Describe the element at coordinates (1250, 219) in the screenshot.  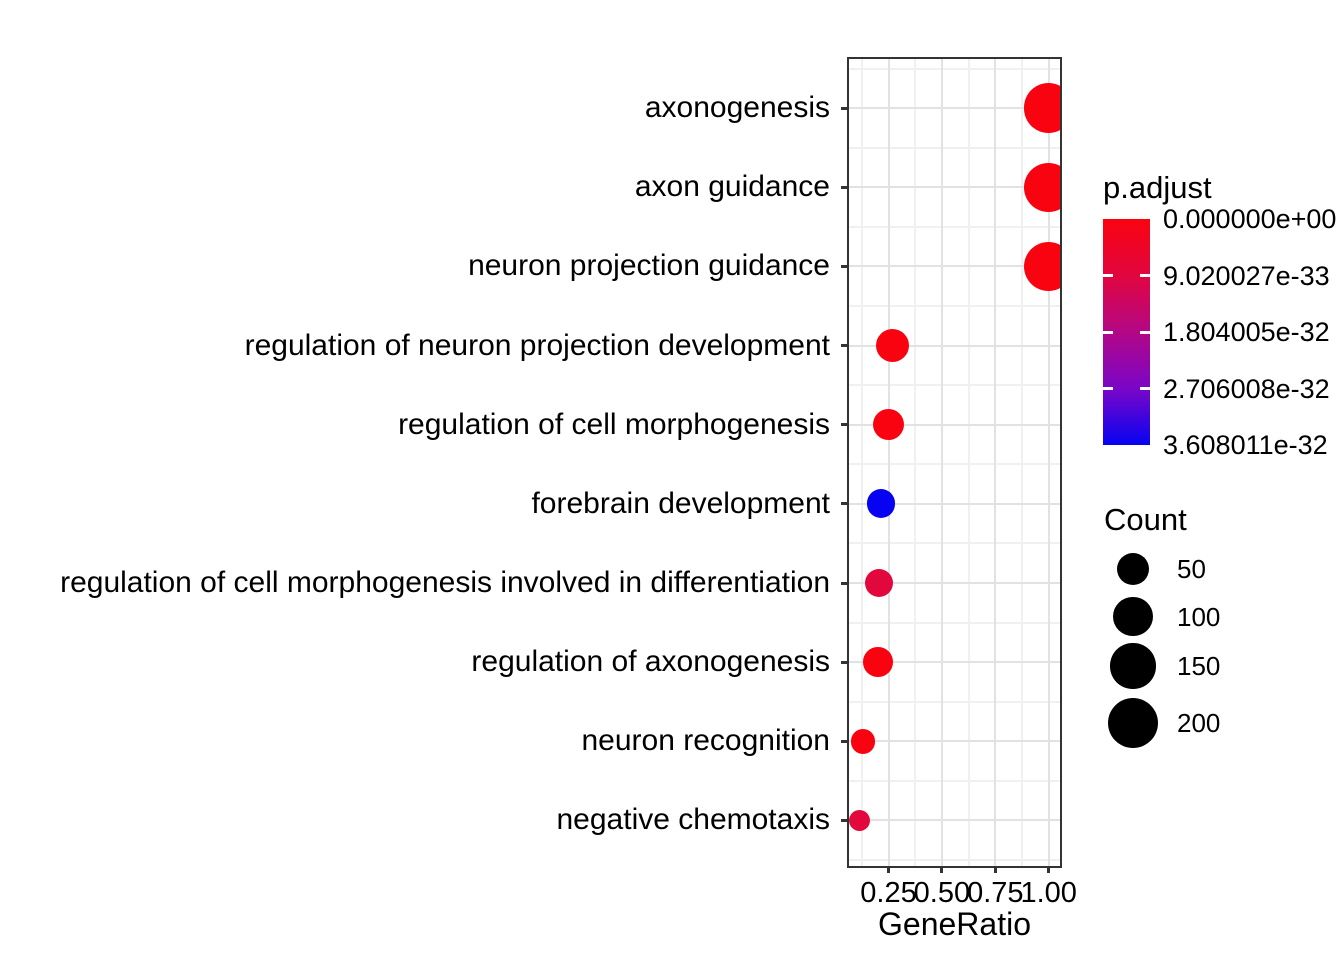
I see `padjust-tick-label: 0.000000e+00` at that location.